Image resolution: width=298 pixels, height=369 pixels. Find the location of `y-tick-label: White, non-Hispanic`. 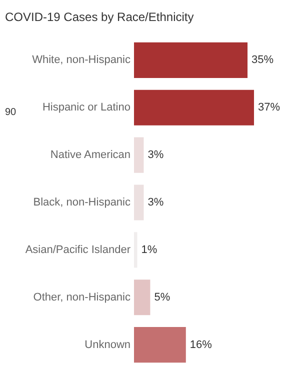

y-tick-label: White, non-Hispanic is located at coordinates (81, 60).